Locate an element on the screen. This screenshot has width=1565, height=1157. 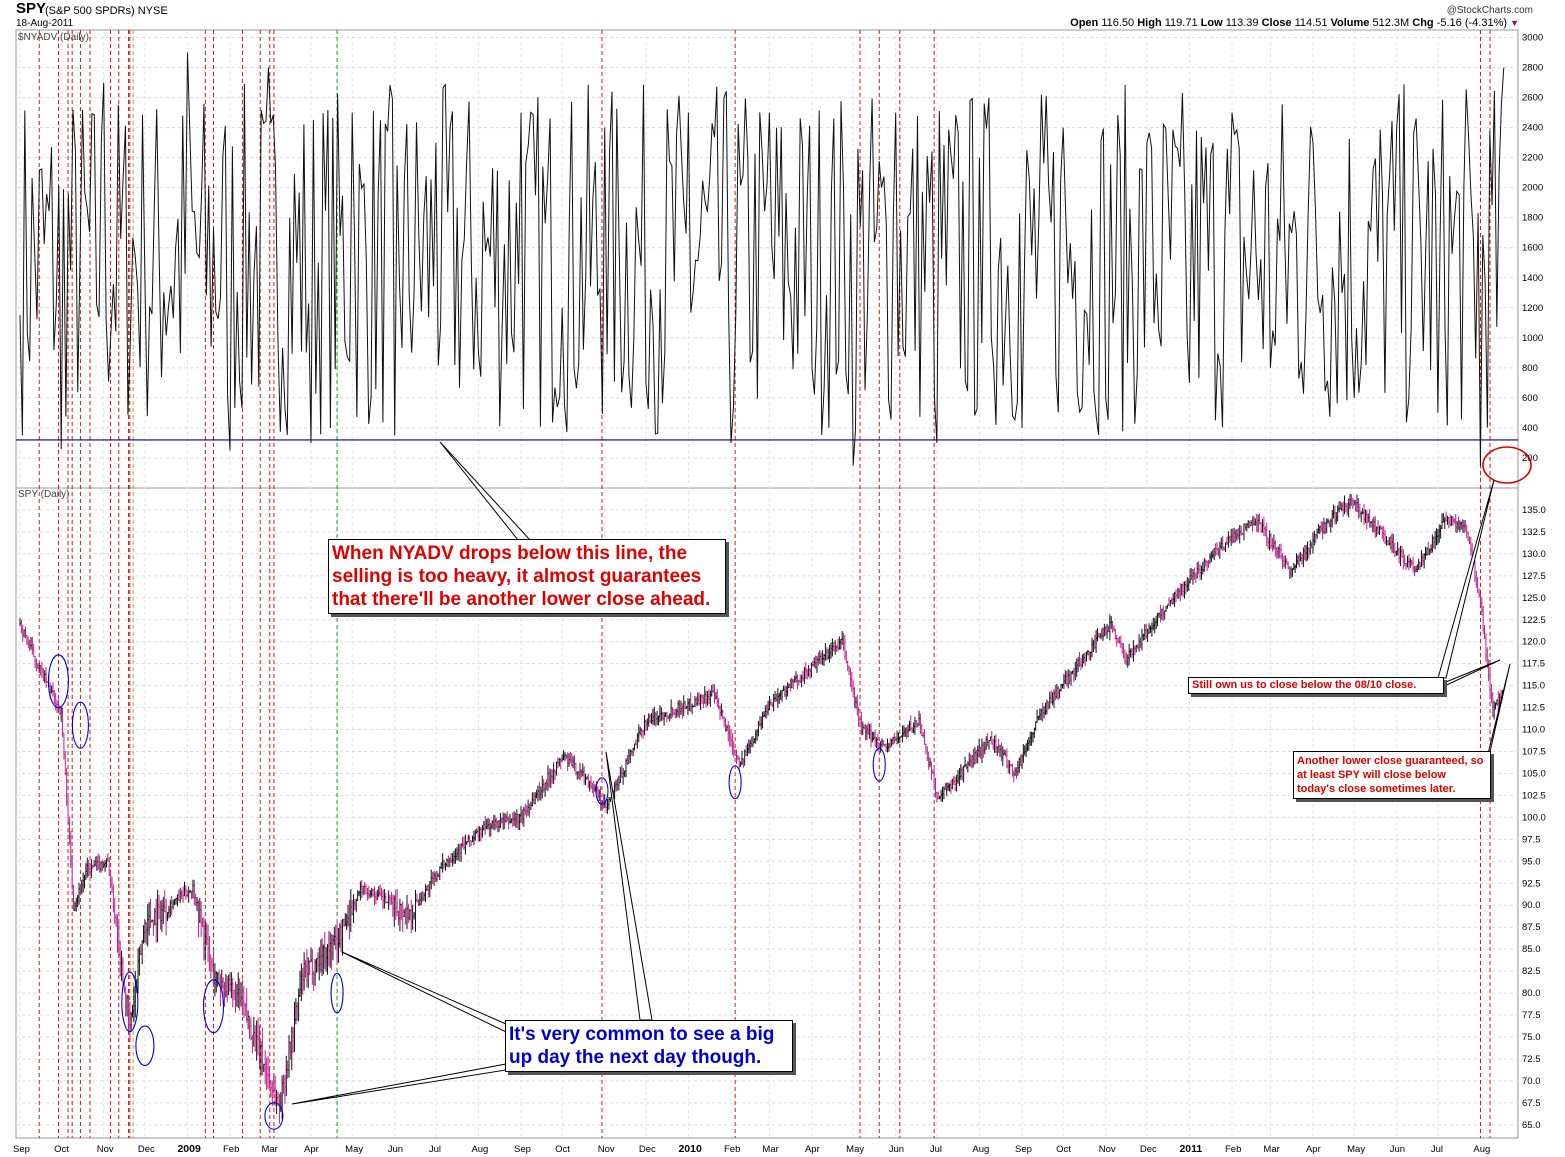
spy-y-tick-label: 65.0 is located at coordinates (1531, 1125).